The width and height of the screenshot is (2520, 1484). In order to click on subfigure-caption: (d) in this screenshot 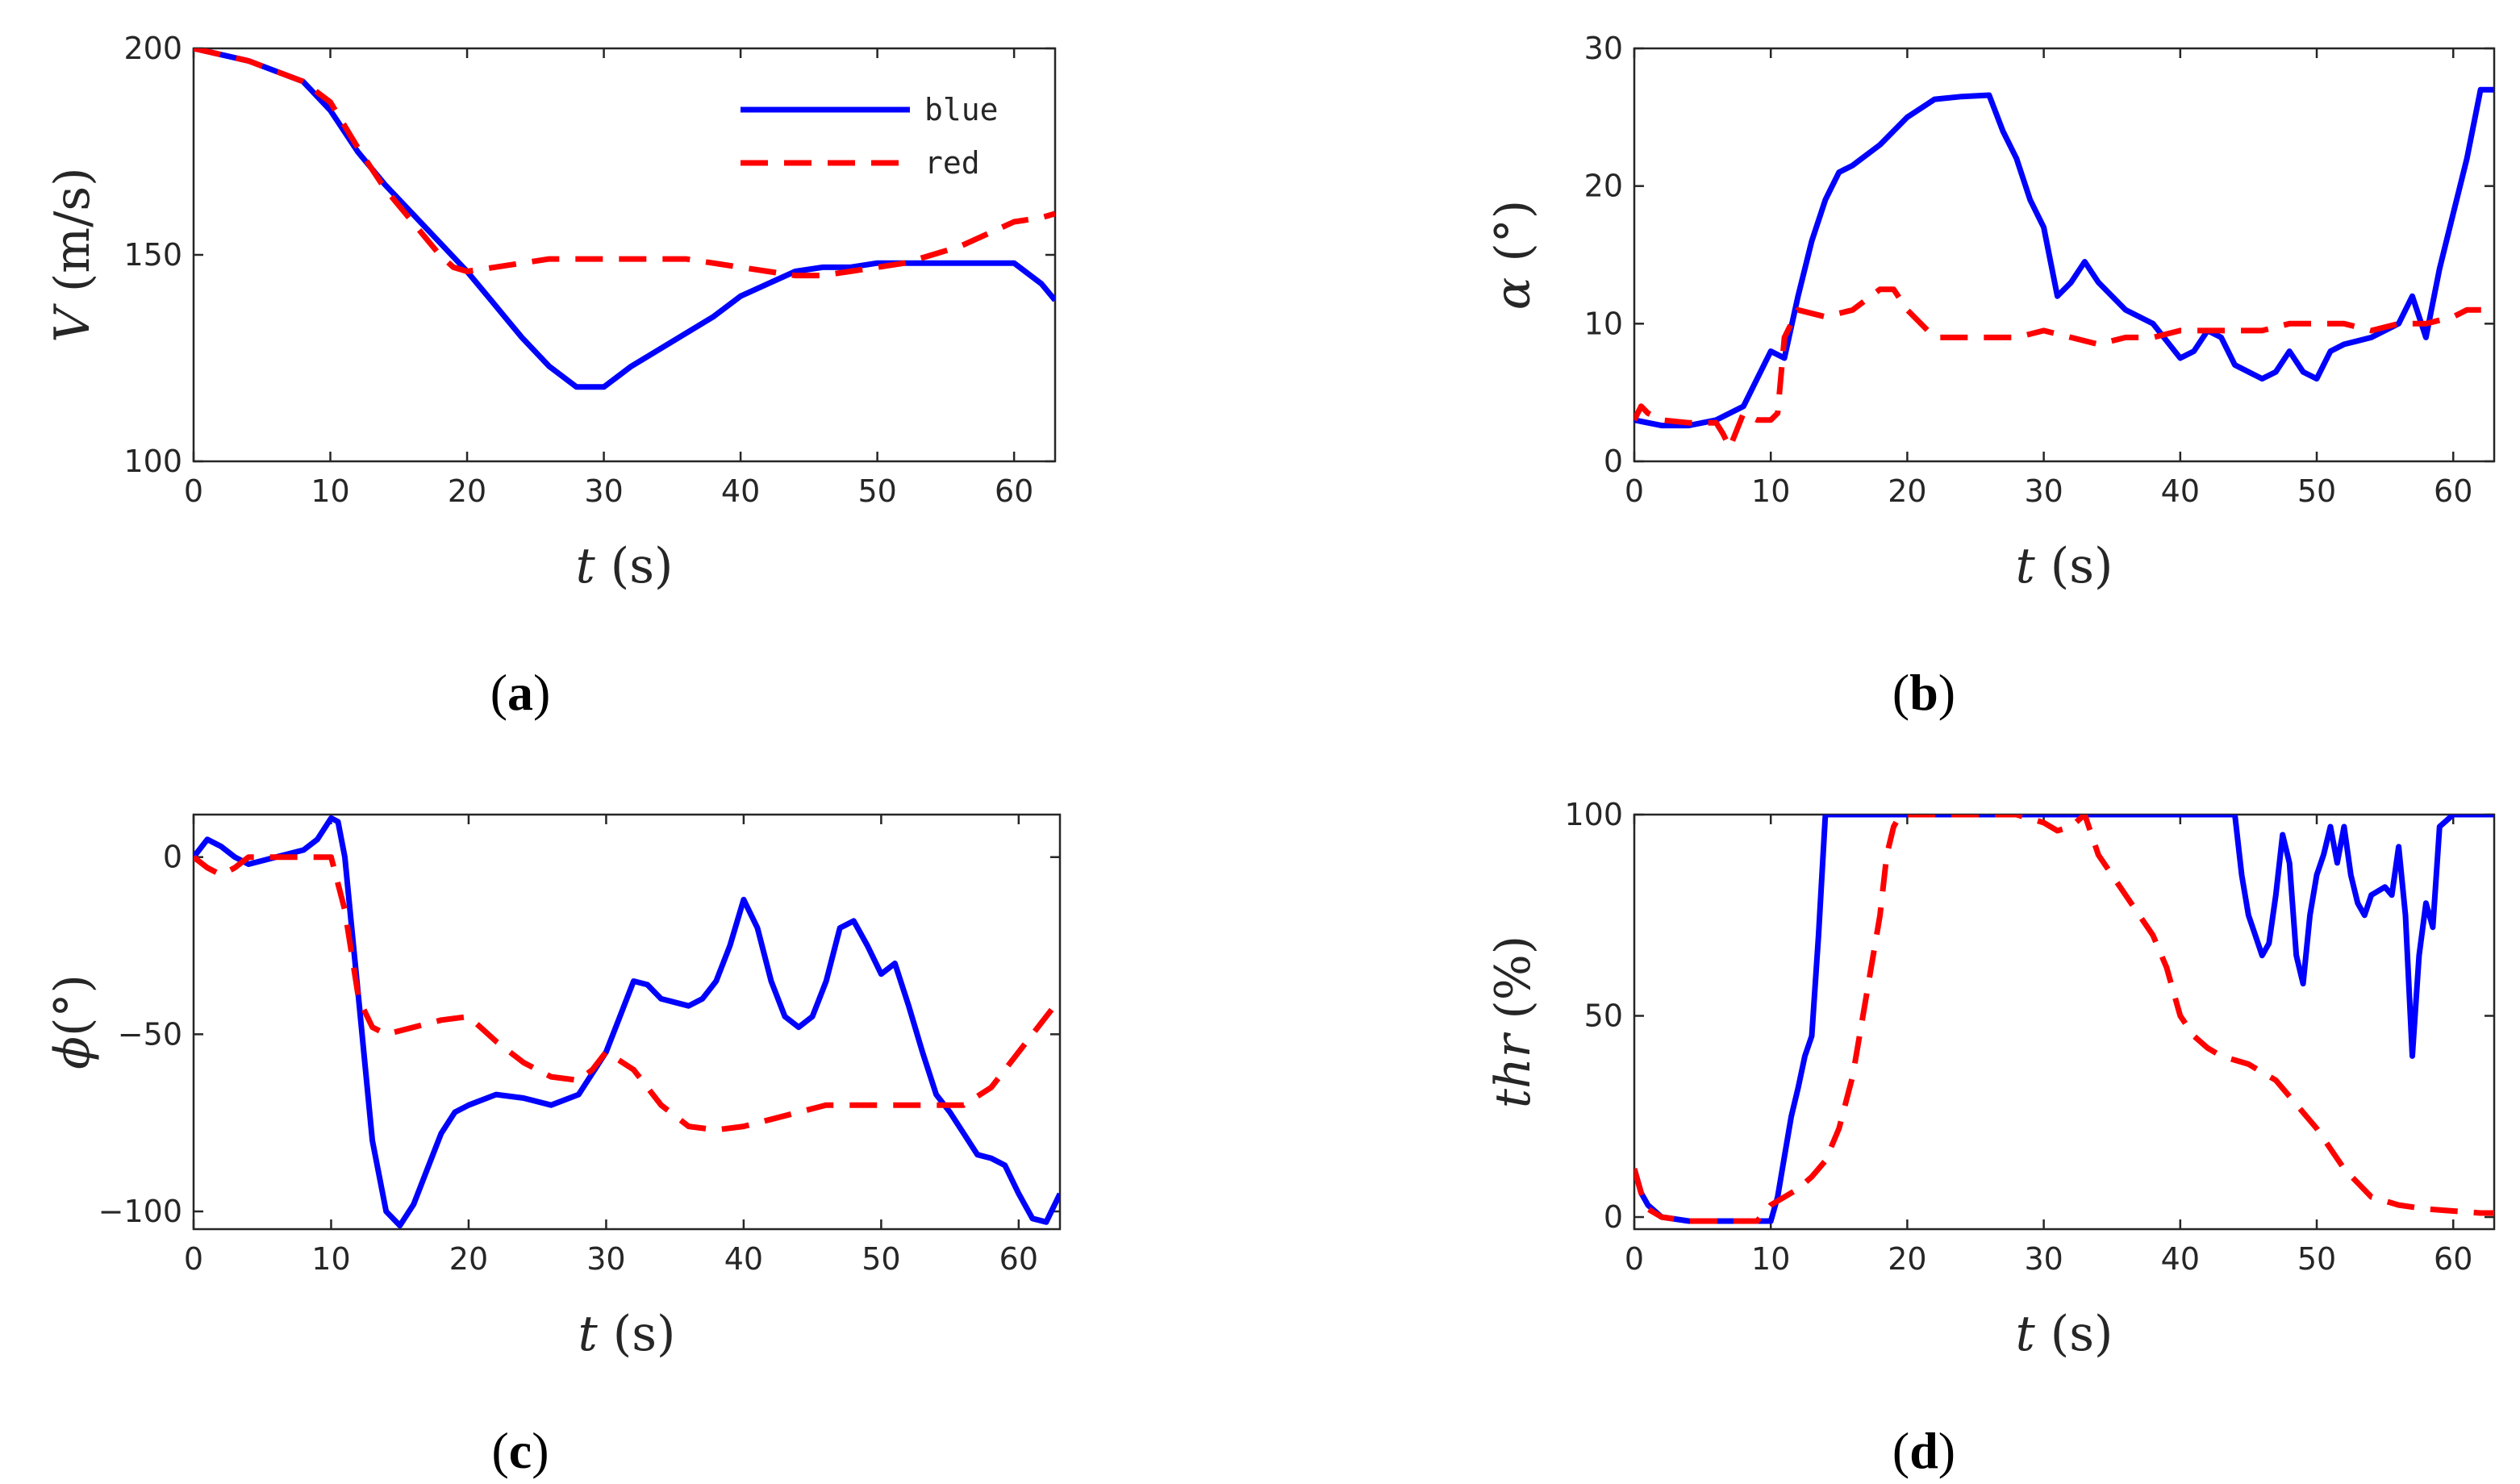, I will do `click(1923, 1451)`.